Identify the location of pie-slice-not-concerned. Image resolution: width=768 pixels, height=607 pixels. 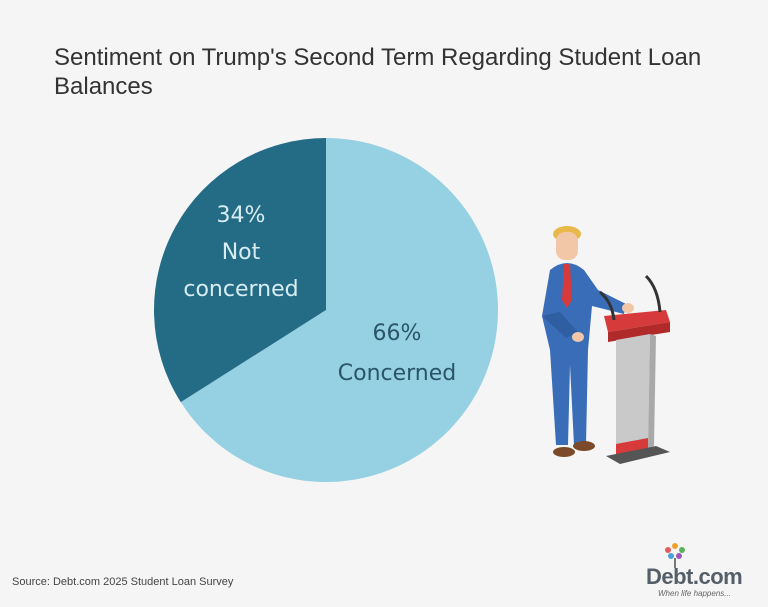
(240, 270).